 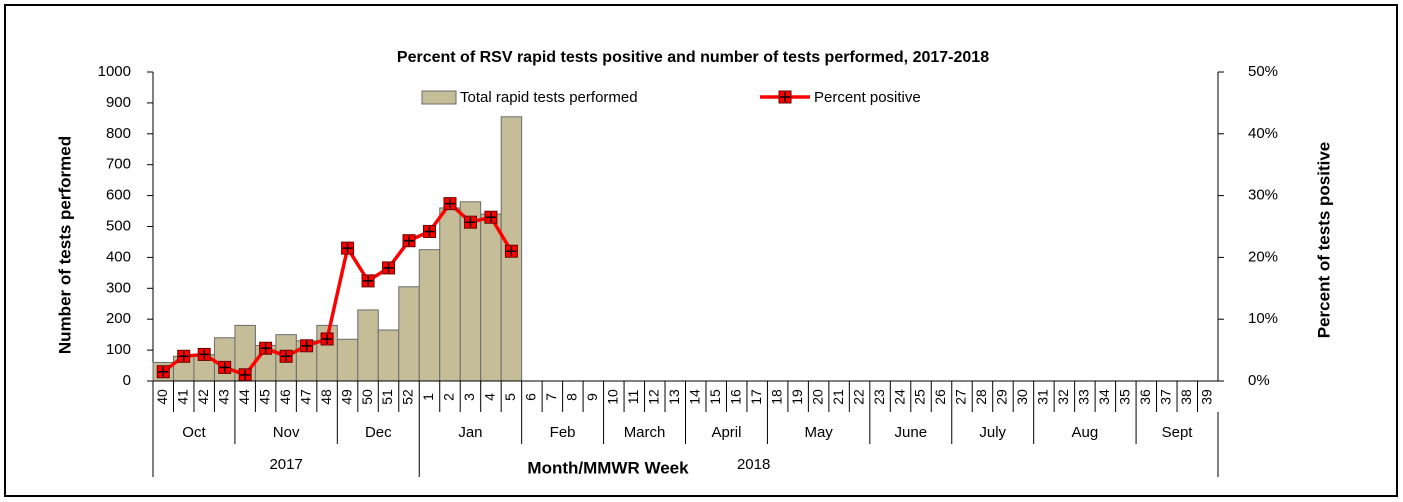 I want to click on y-tick-label: 500, so click(x=118, y=225).